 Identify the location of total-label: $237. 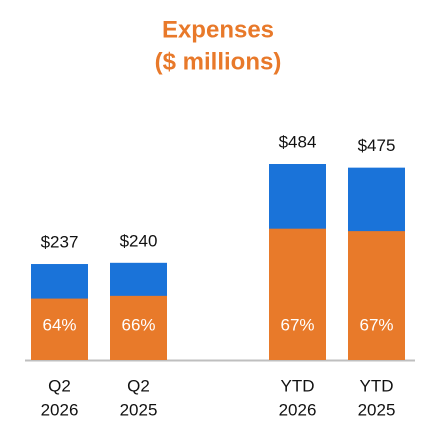
(60, 242).